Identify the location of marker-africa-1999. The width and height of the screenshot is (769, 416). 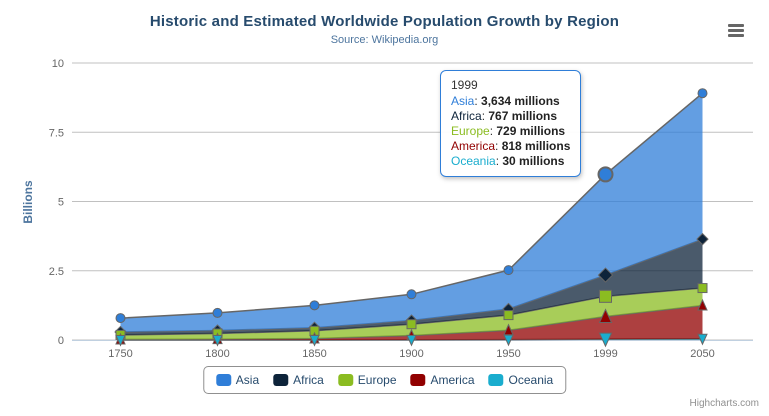
(605, 275).